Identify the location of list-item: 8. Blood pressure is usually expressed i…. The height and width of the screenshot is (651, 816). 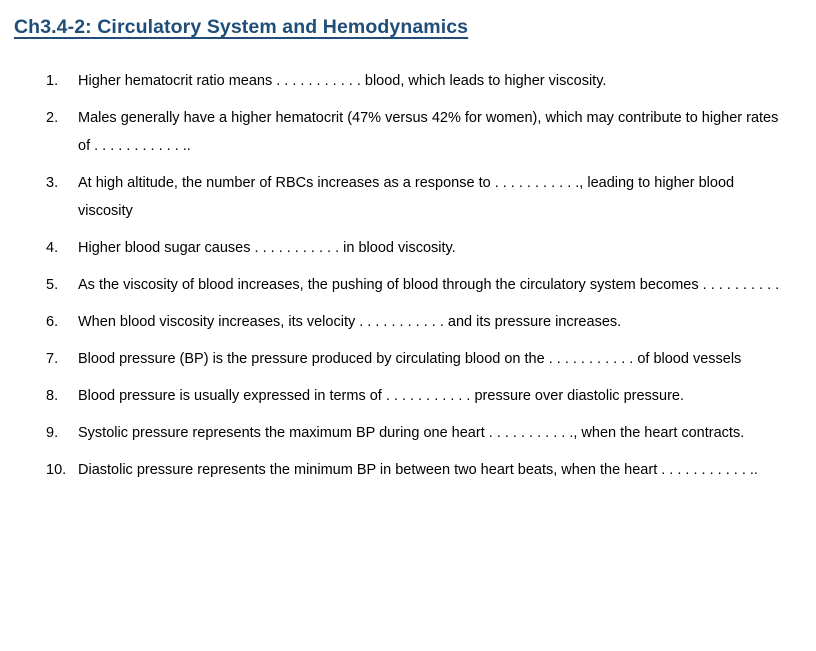
(413, 396).